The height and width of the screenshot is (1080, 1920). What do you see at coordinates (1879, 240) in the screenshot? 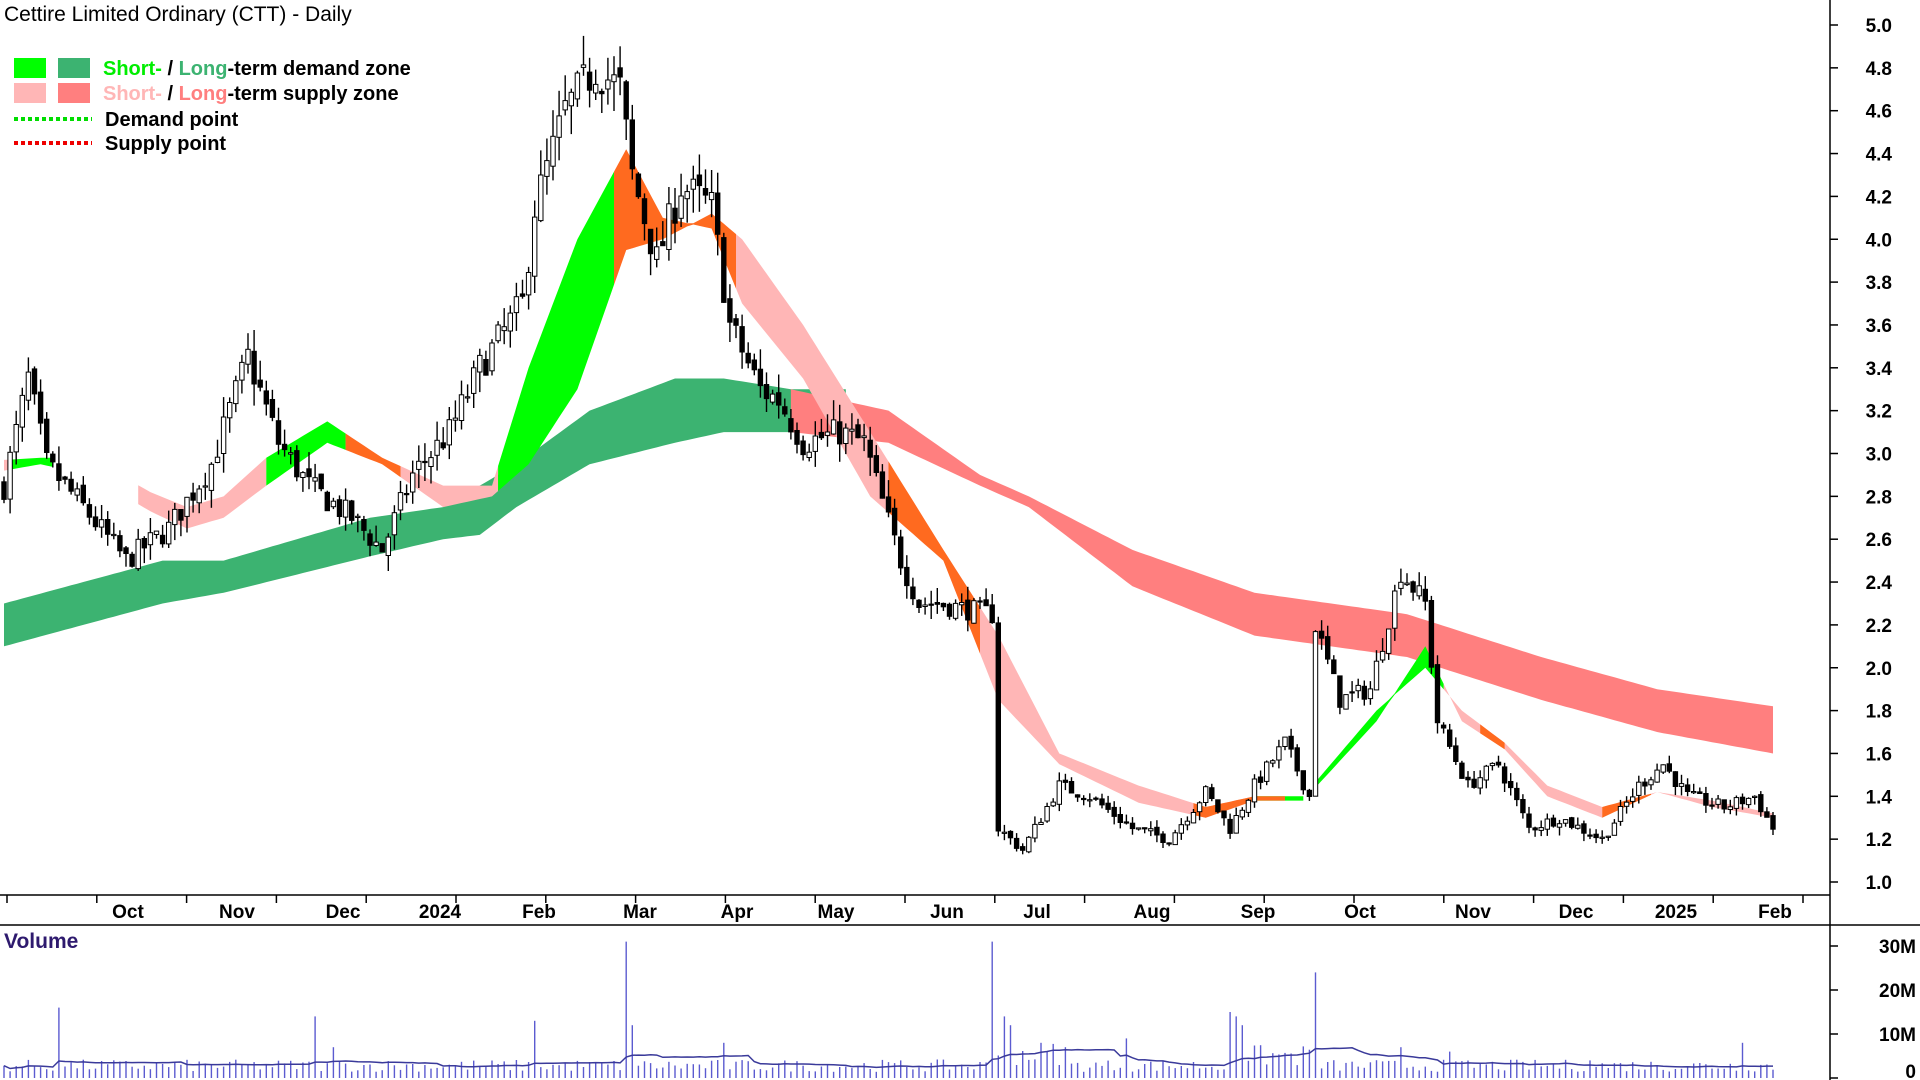
I see `price-tick-label: 4.0` at bounding box center [1879, 240].